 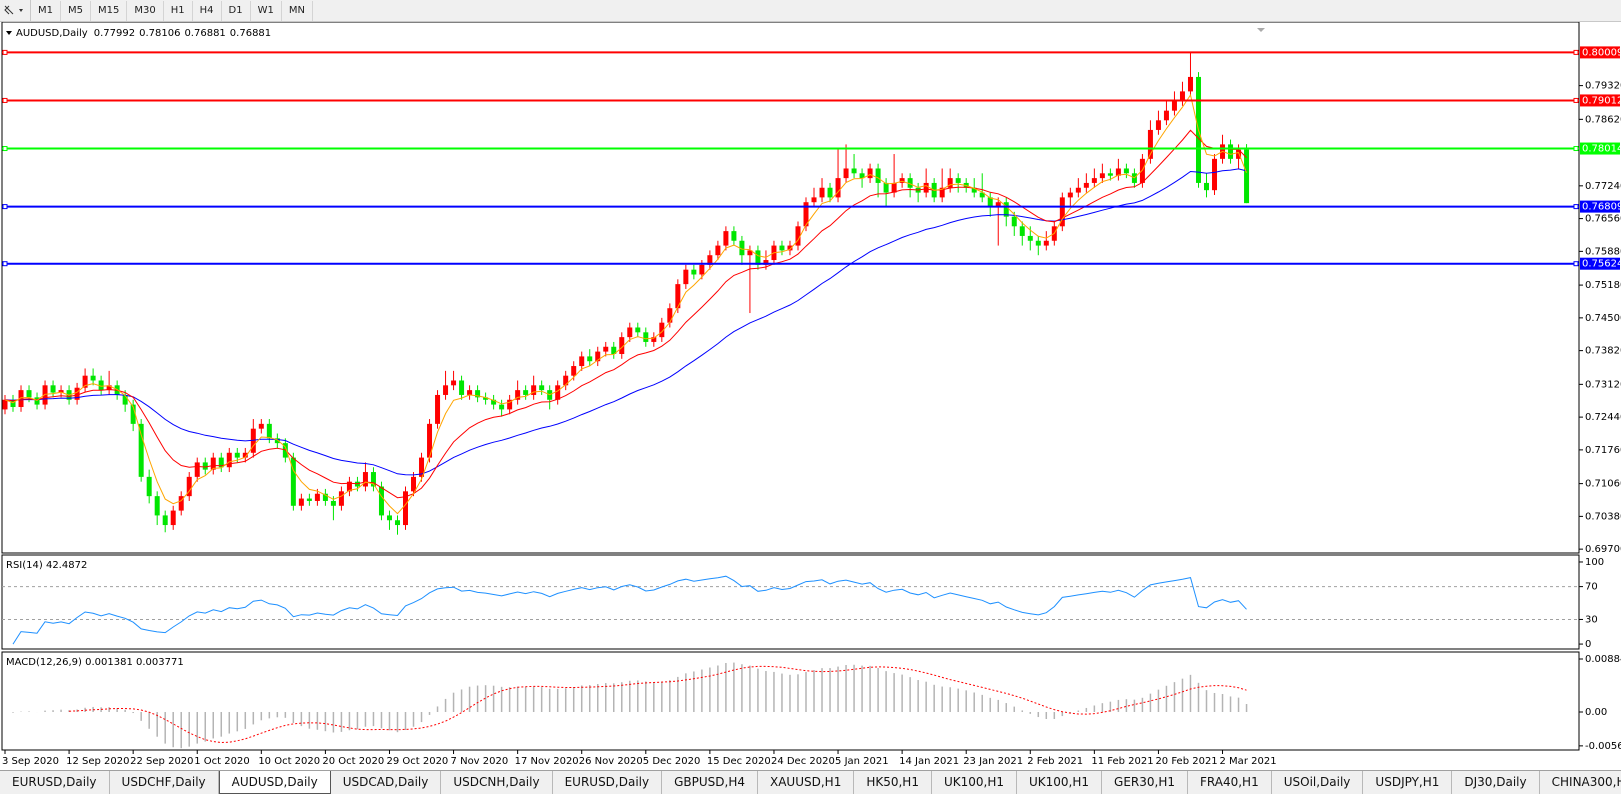 I want to click on timeframe-button: M1, so click(x=46, y=10).